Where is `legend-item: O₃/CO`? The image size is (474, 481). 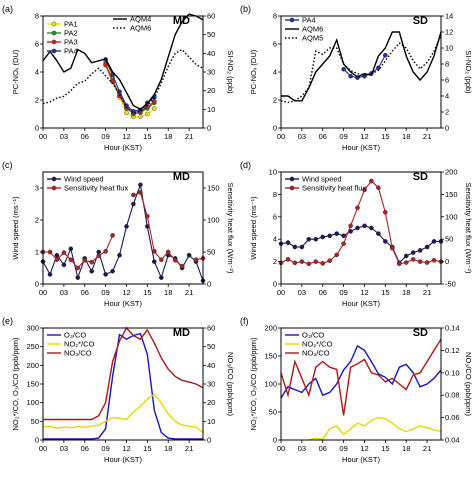
legend-item: O₃/CO is located at coordinates (304, 335).